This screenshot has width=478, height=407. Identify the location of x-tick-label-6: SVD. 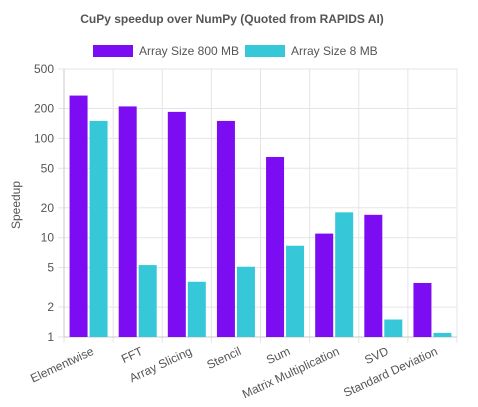
(376, 355).